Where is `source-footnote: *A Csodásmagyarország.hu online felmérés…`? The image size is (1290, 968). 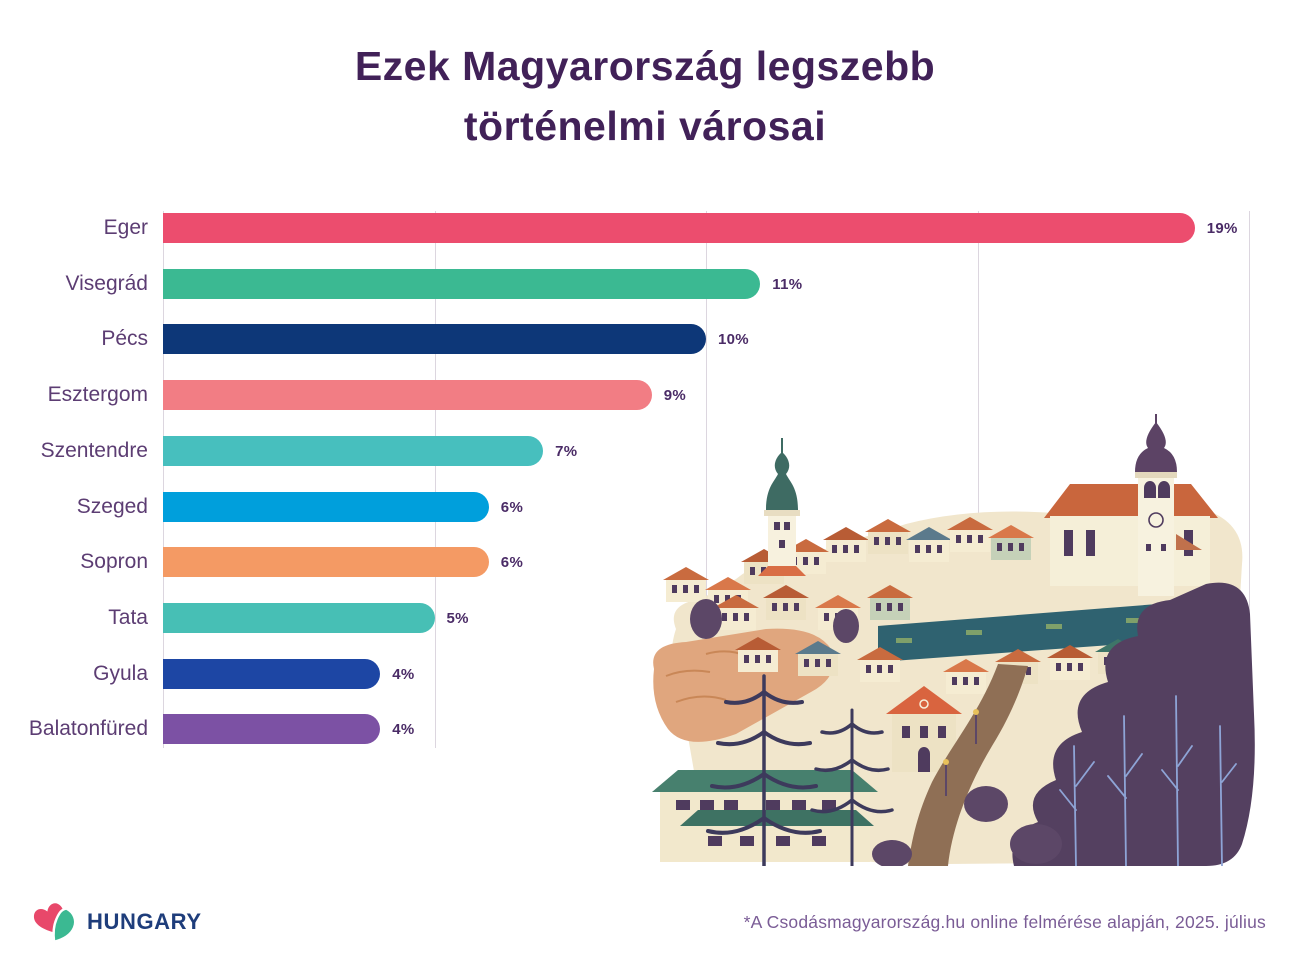
source-footnote: *A Csodásmagyarország.hu online felmérés… is located at coordinates (1004, 922).